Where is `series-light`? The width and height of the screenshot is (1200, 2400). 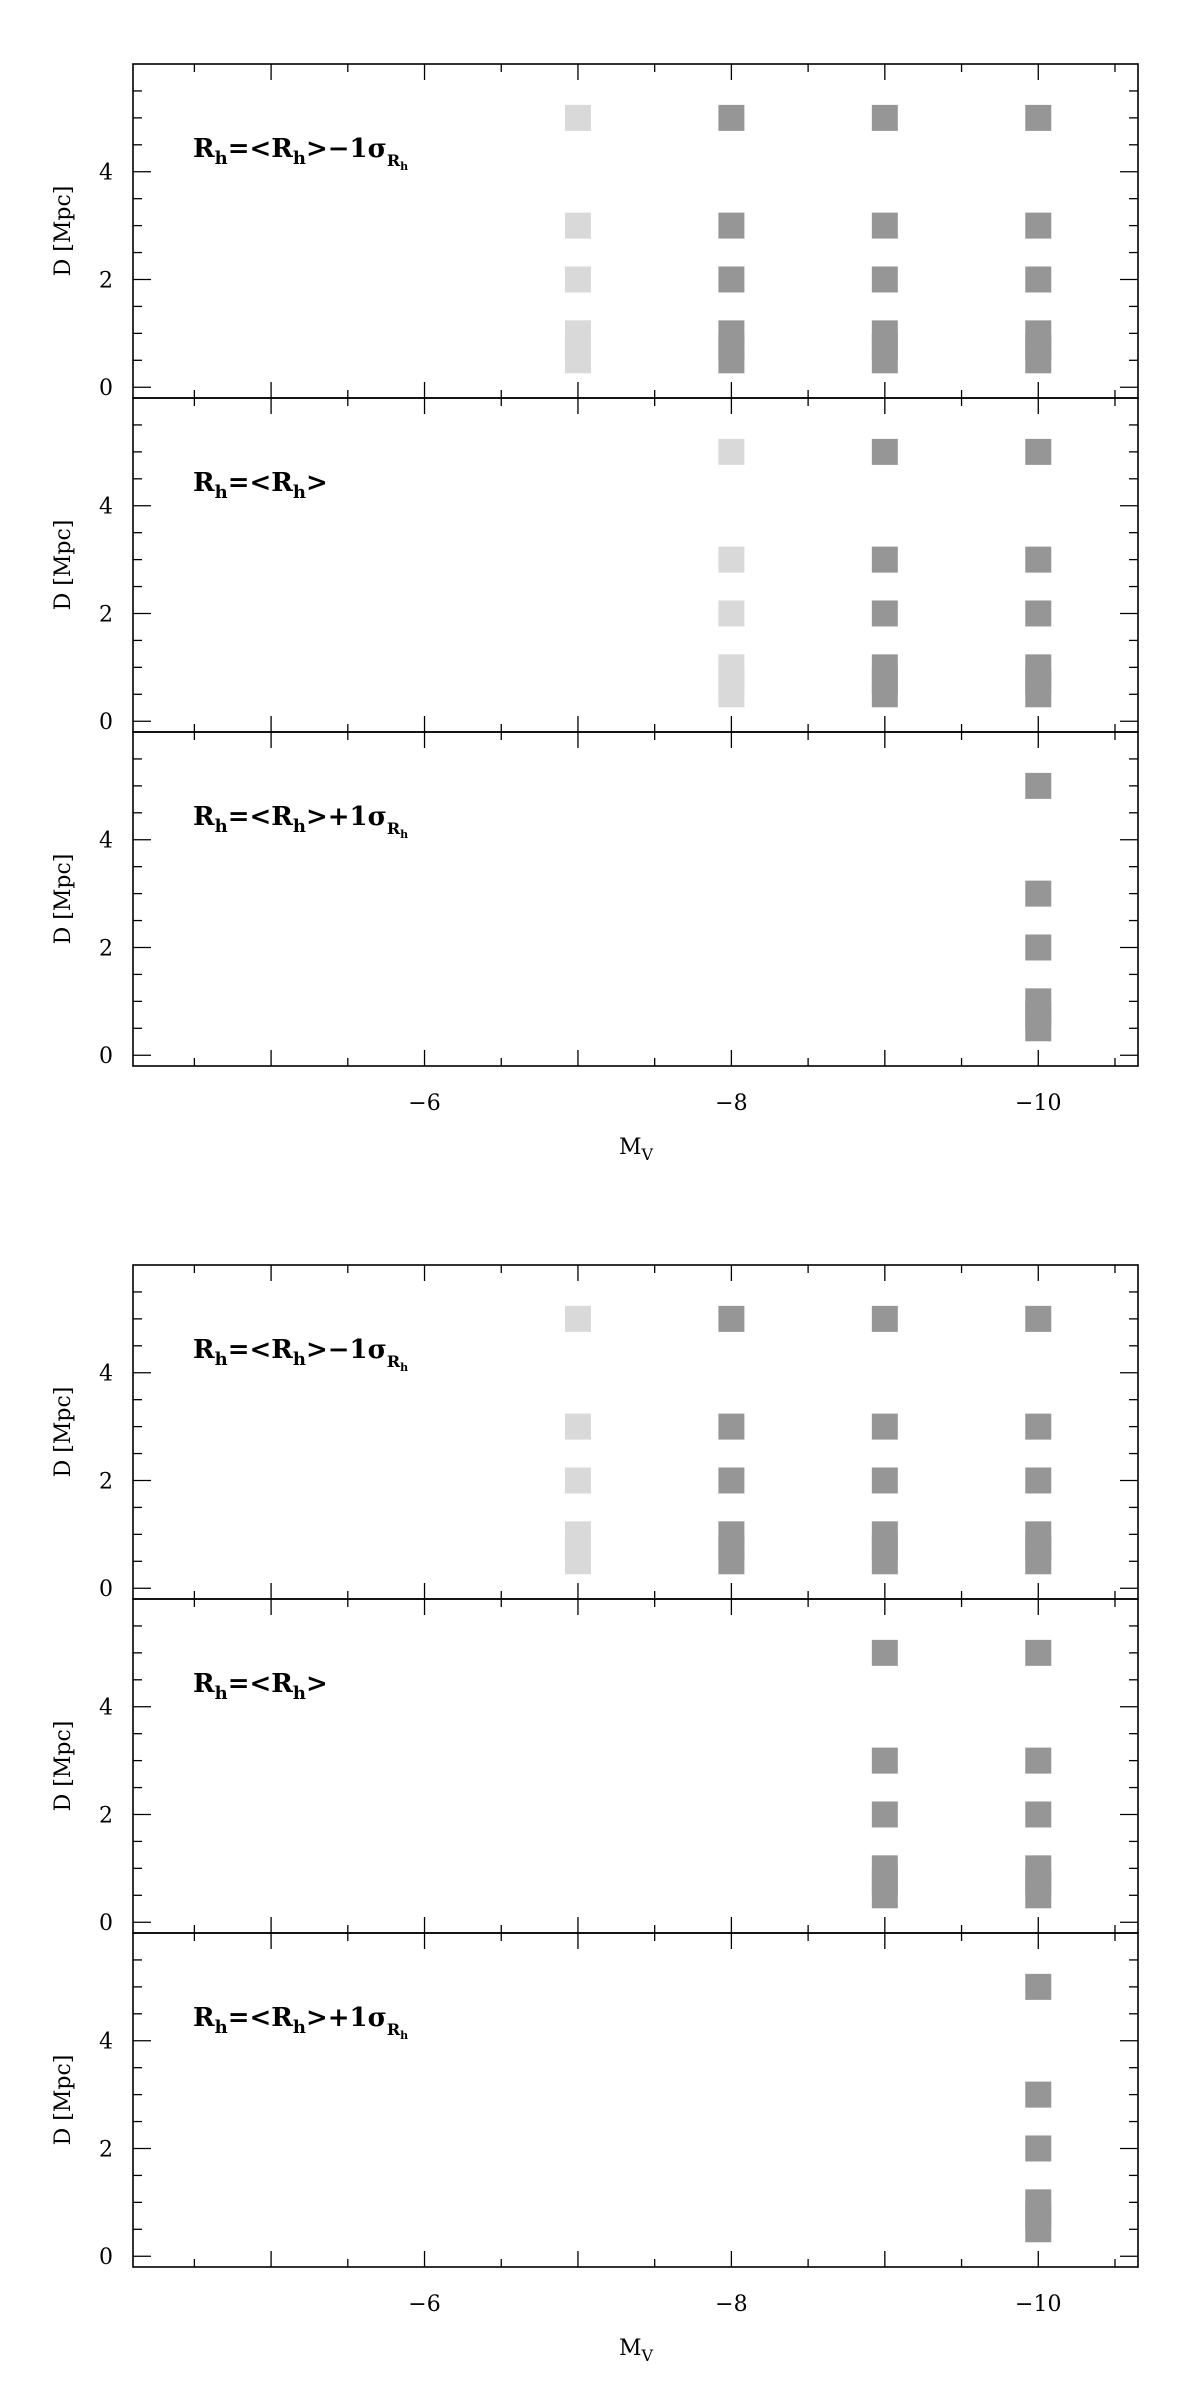 series-light is located at coordinates (577, 1440).